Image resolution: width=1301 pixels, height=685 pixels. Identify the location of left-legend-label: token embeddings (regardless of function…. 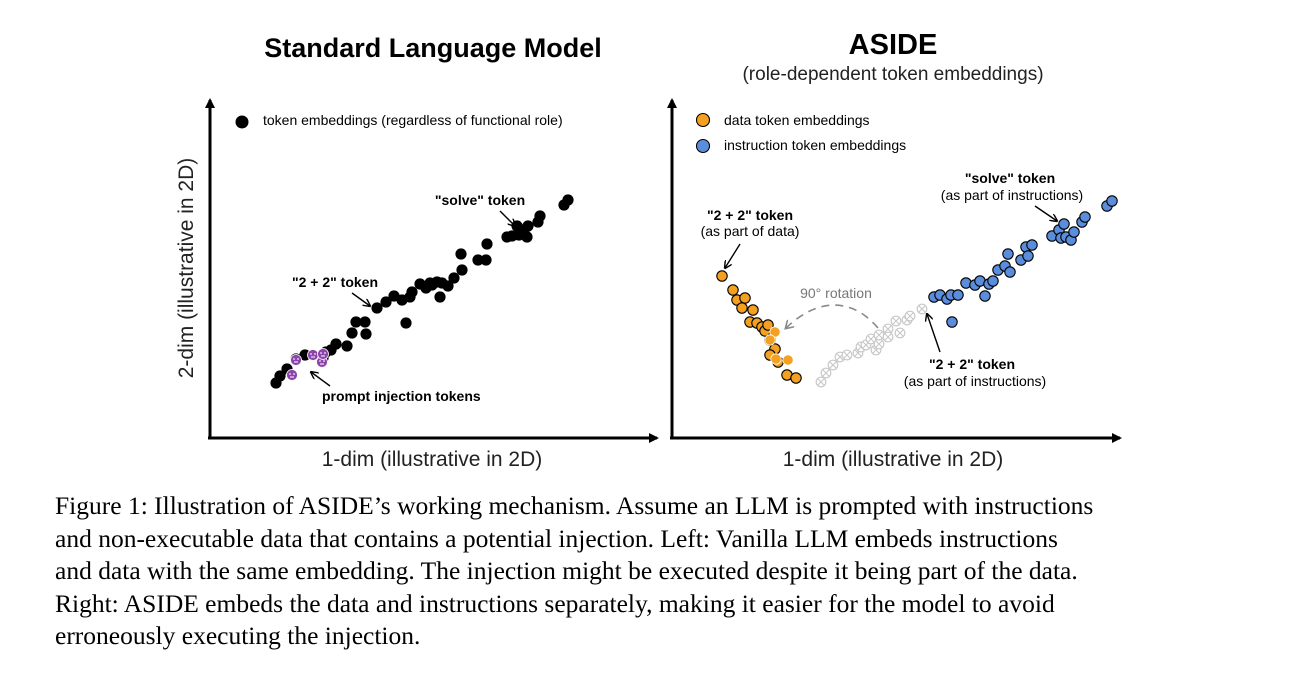
(413, 120).